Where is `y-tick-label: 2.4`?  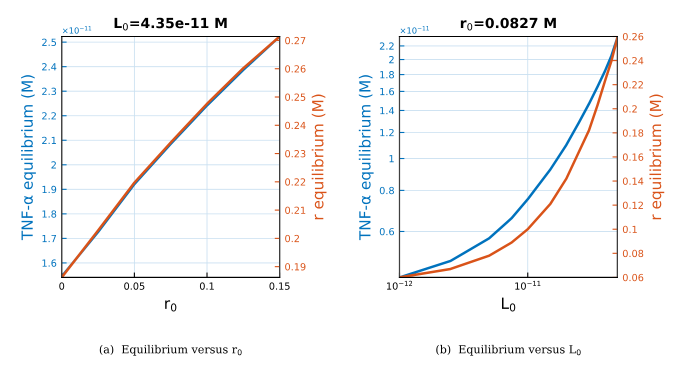
y-tick-label: 2.4 is located at coordinates (49, 66).